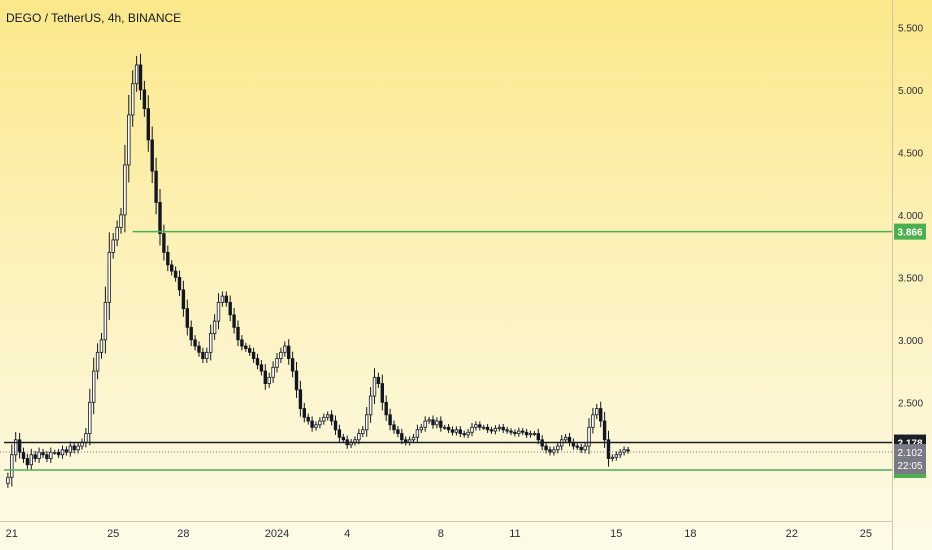  Describe the element at coordinates (910, 278) in the screenshot. I see `y-tick-label: 3.500` at that location.